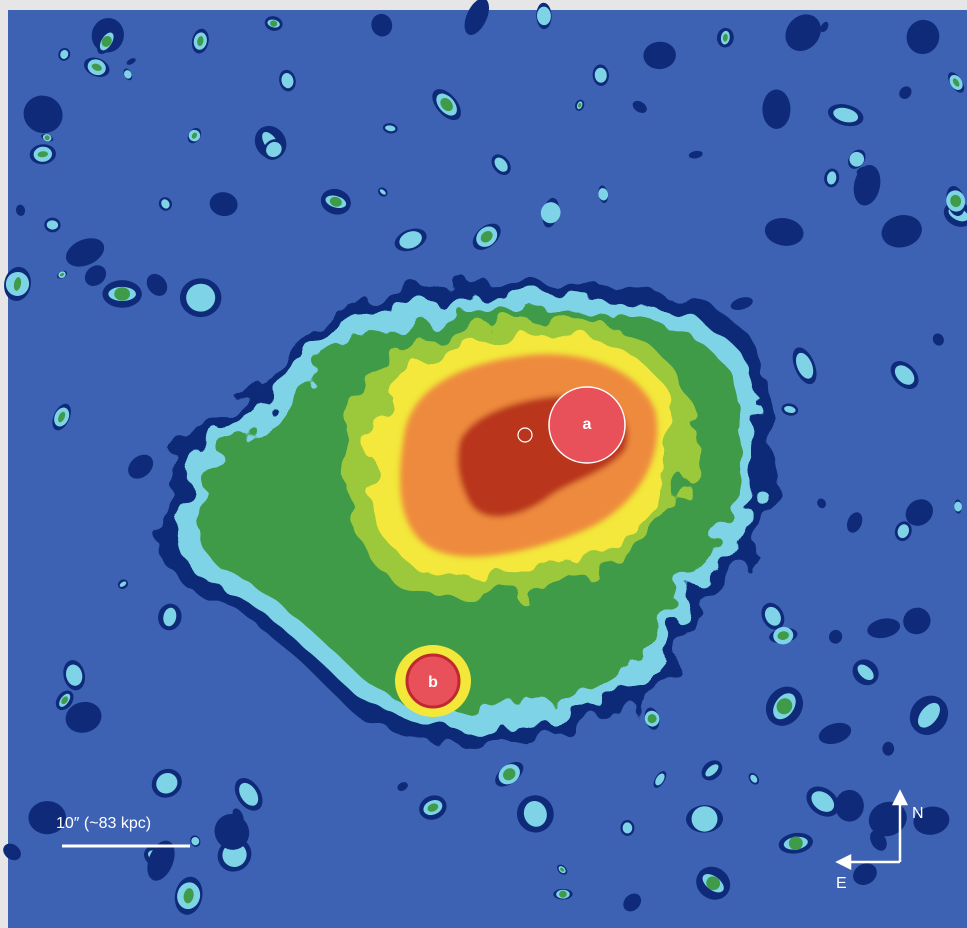 The image size is (967, 928). I want to click on contour-ring, so click(525, 435).